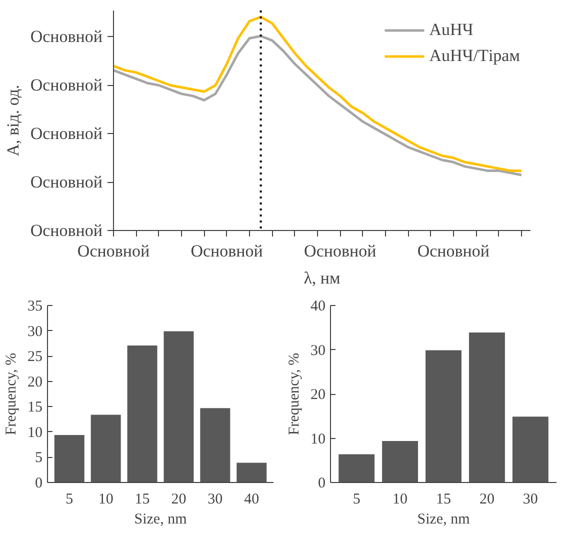  I want to click on x-axis-title: λ, нм, so click(322, 278).